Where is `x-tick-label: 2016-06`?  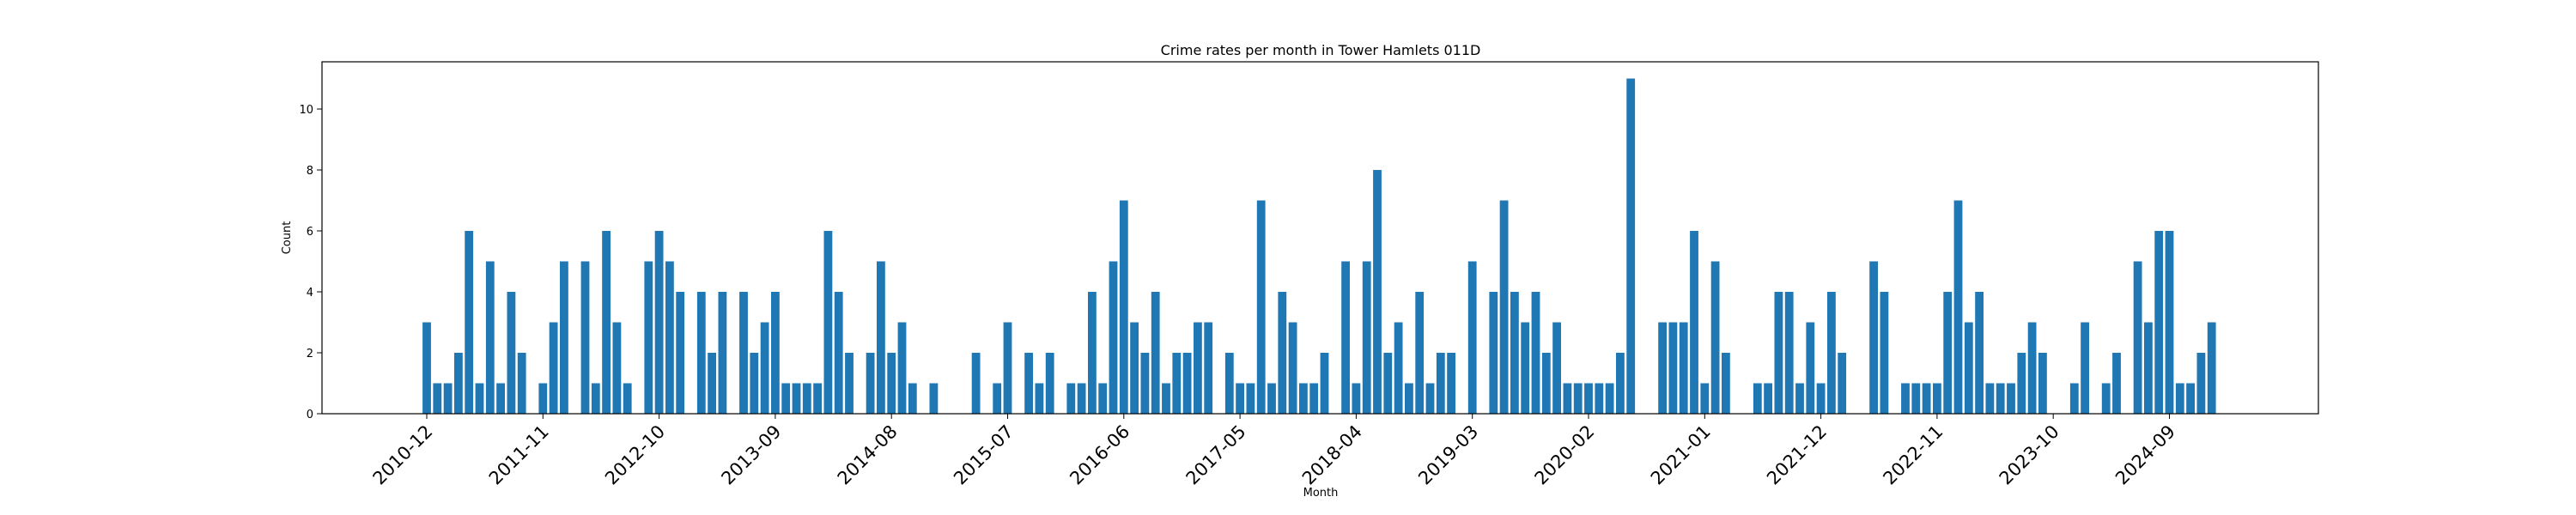
x-tick-label: 2016-06 is located at coordinates (1100, 455).